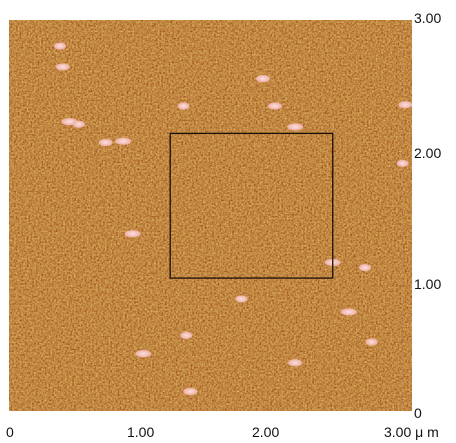 The height and width of the screenshot is (443, 456). I want to click on x-tick-label-1: 1.00, so click(141, 432).